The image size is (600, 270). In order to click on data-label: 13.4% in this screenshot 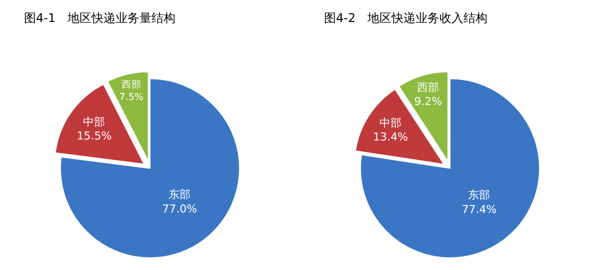, I will do `click(390, 137)`.